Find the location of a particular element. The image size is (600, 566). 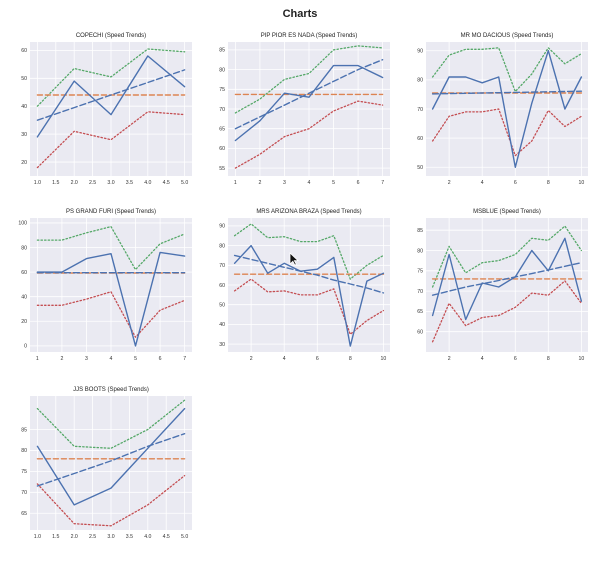

x-tick-label: 3.5 is located at coordinates (129, 537).